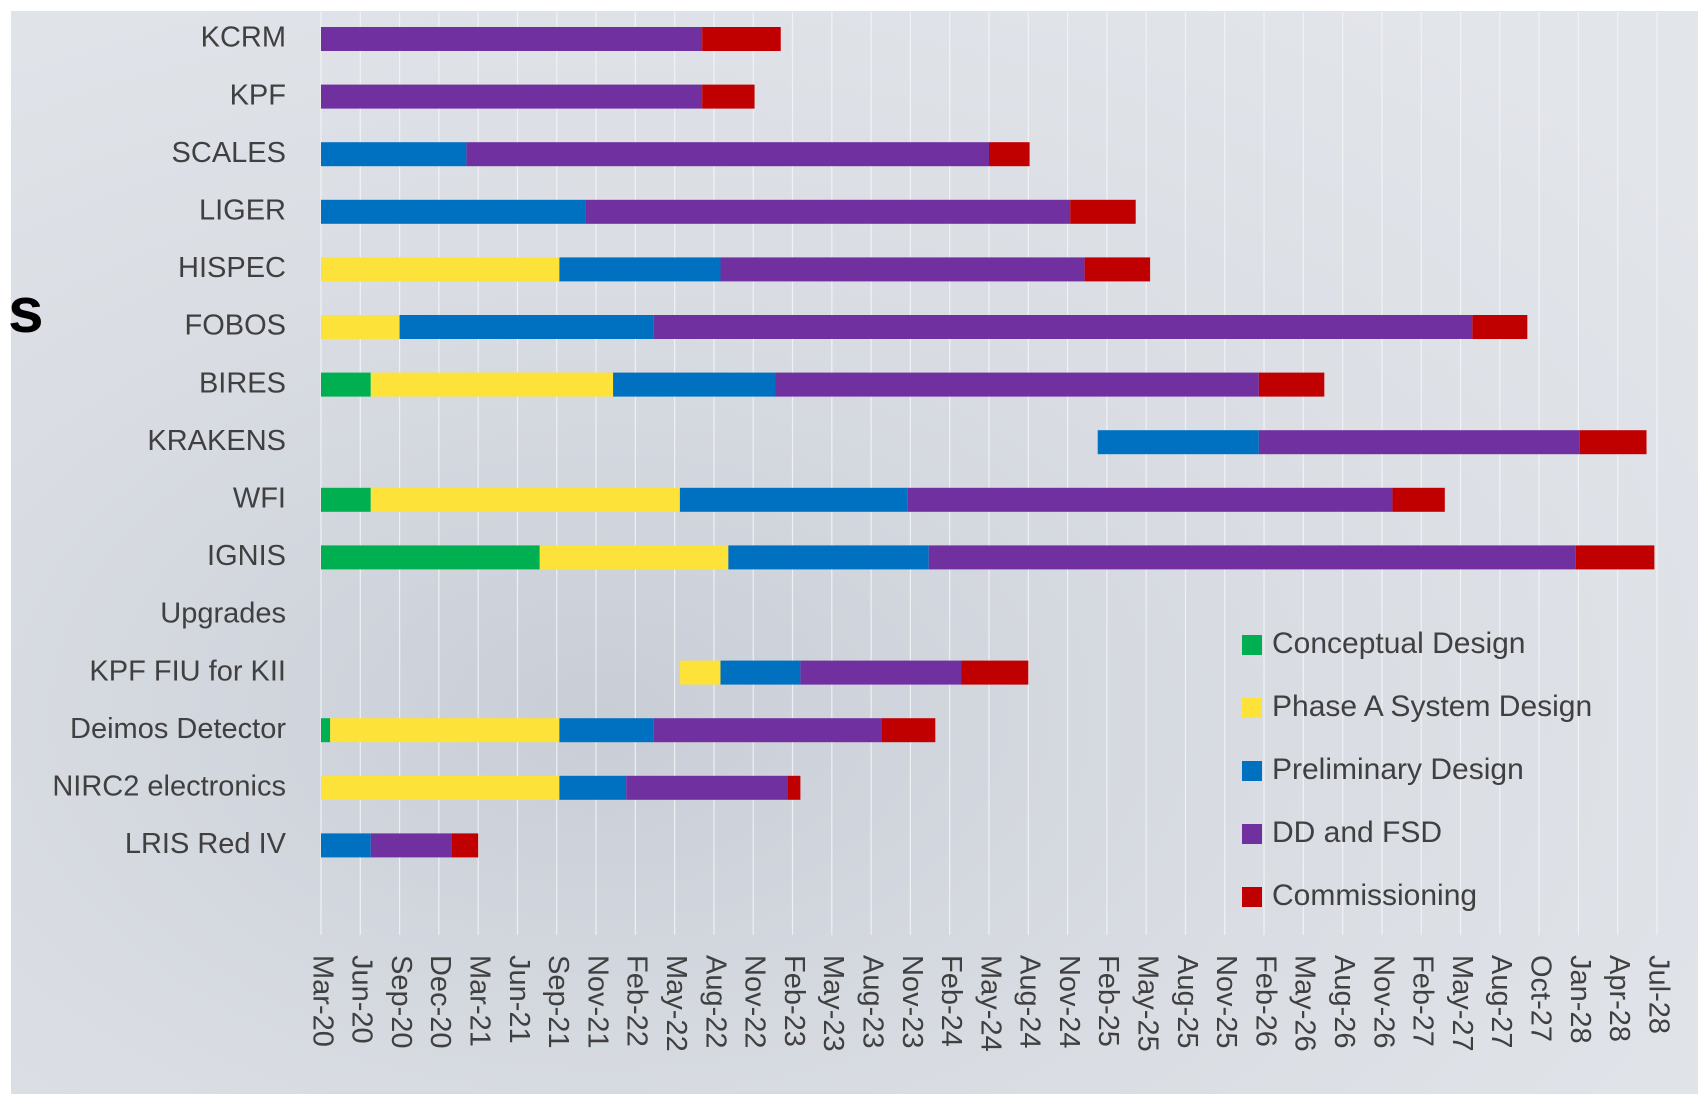 The image size is (1698, 1101). Describe the element at coordinates (242, 210) in the screenshot. I see `y-tick-label: LIGER` at that location.